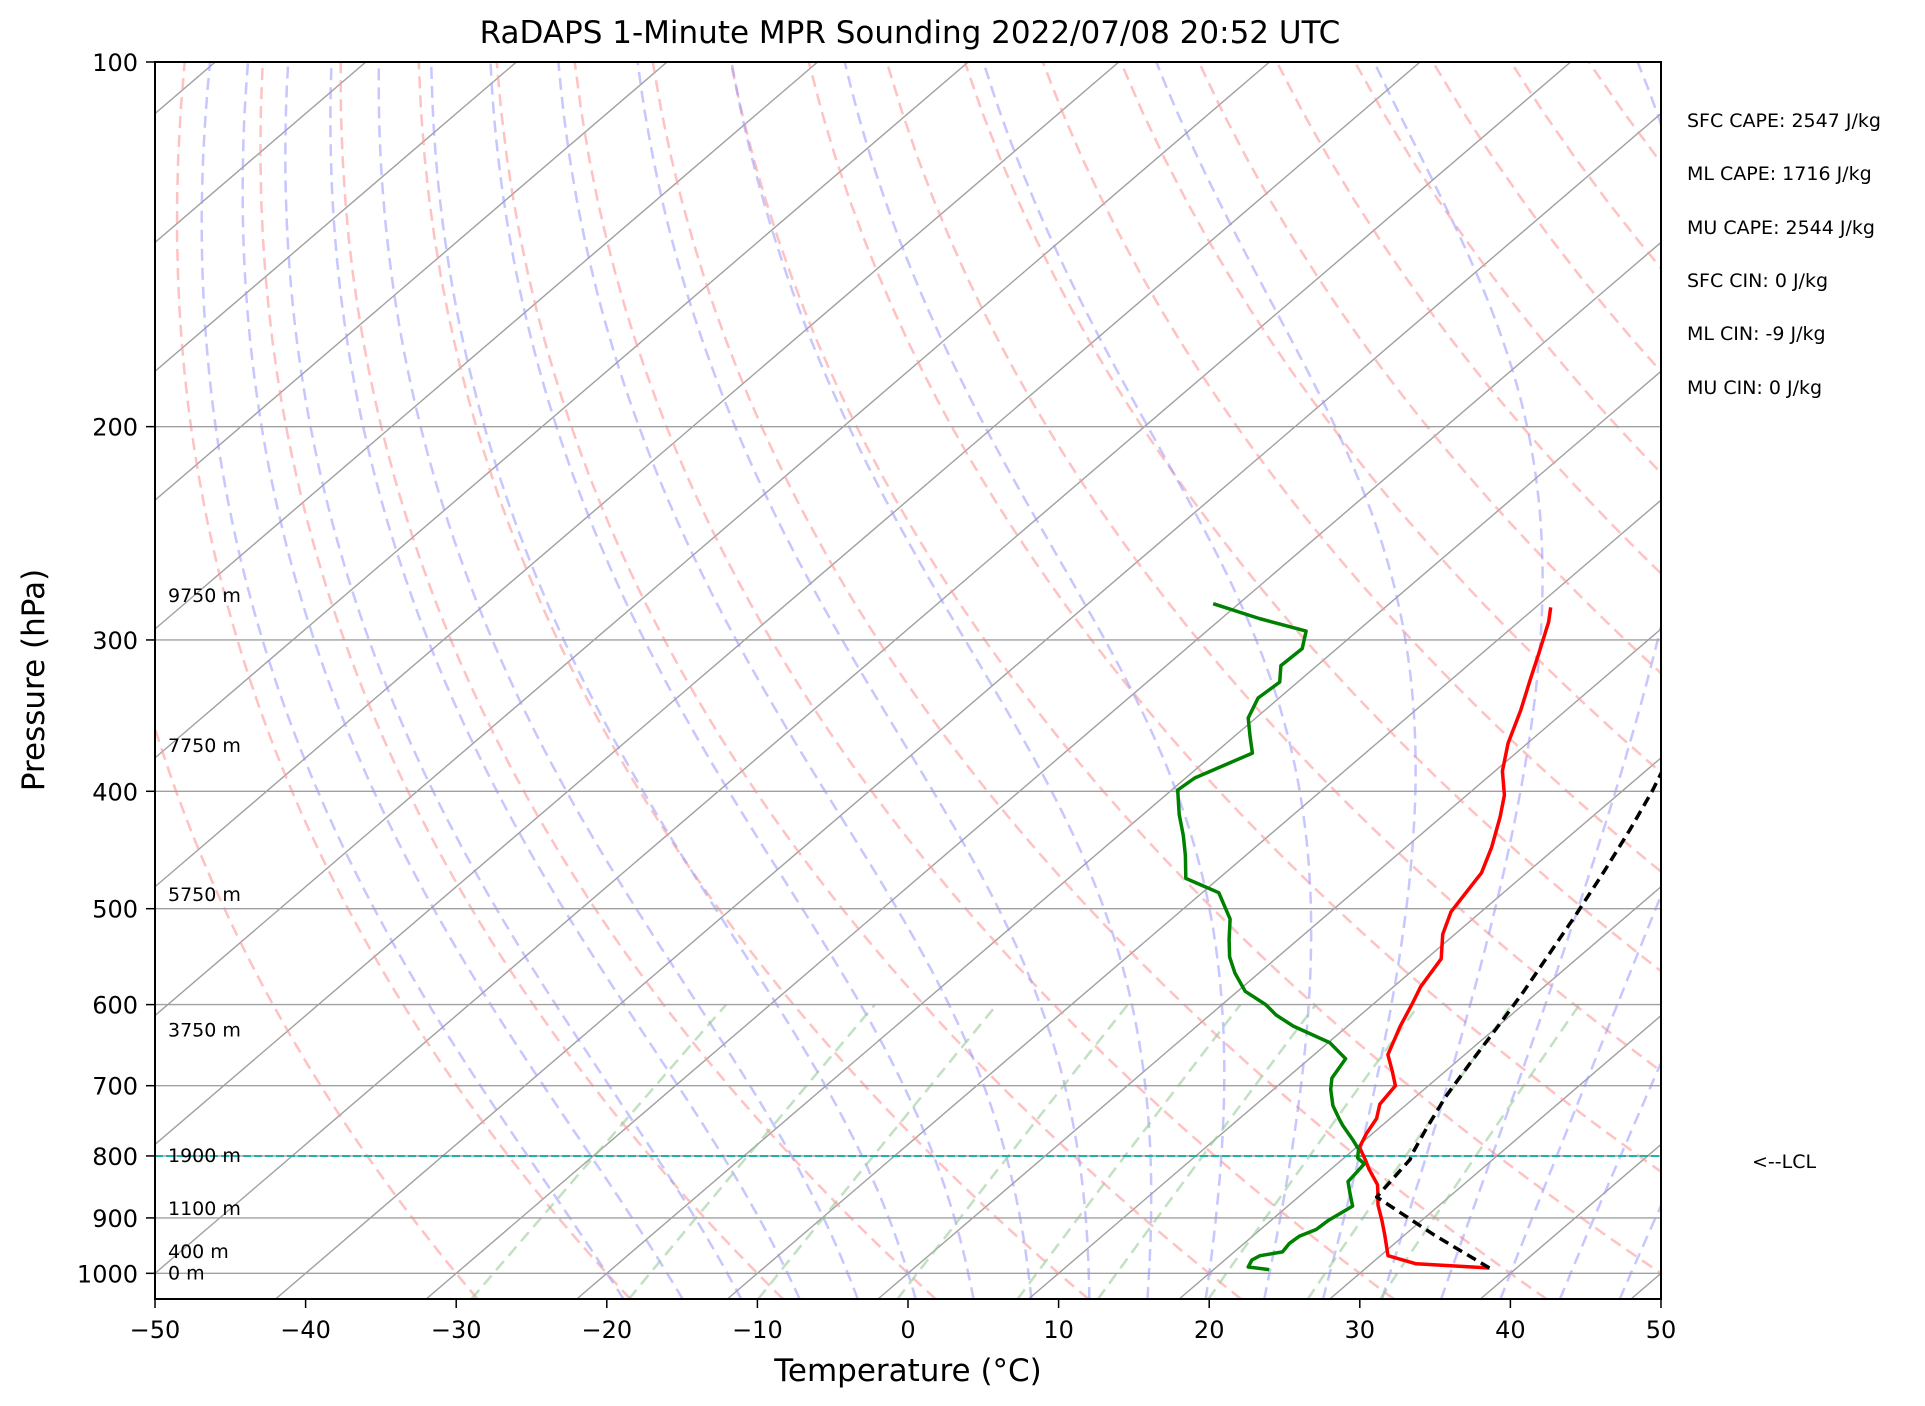 This screenshot has width=1925, height=1406. I want to click on y-tick-label: 1000, so click(107, 1274).